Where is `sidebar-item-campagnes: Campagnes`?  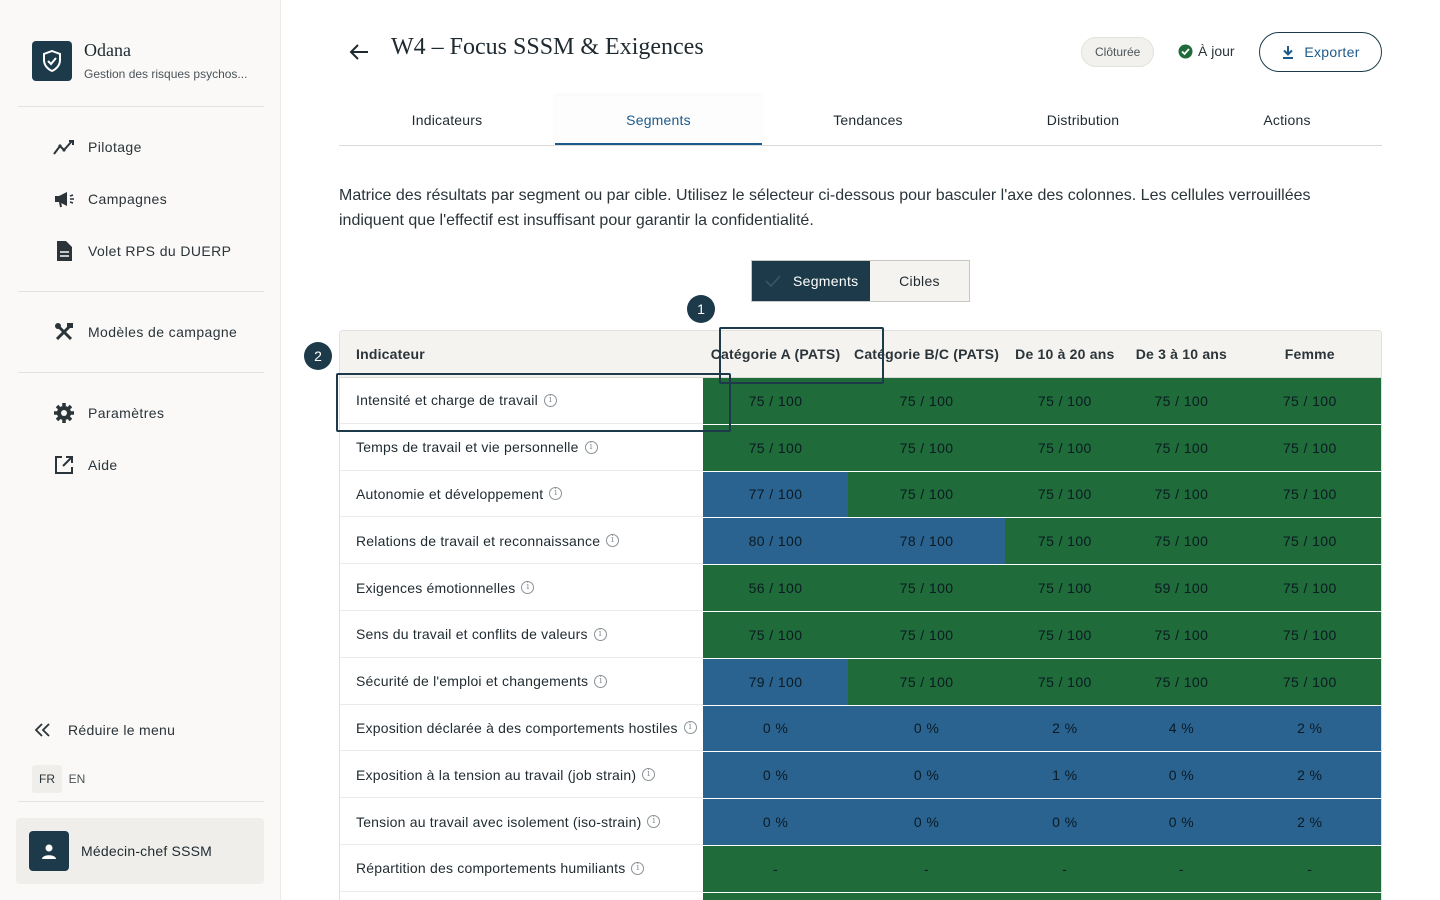 sidebar-item-campagnes: Campagnes is located at coordinates (109, 199).